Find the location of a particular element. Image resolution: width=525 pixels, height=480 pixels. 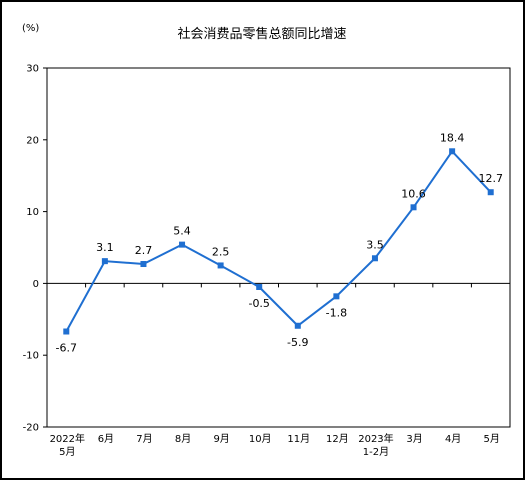

y-axis: 30 20 10 0 -10 -20 is located at coordinates (35, 249).